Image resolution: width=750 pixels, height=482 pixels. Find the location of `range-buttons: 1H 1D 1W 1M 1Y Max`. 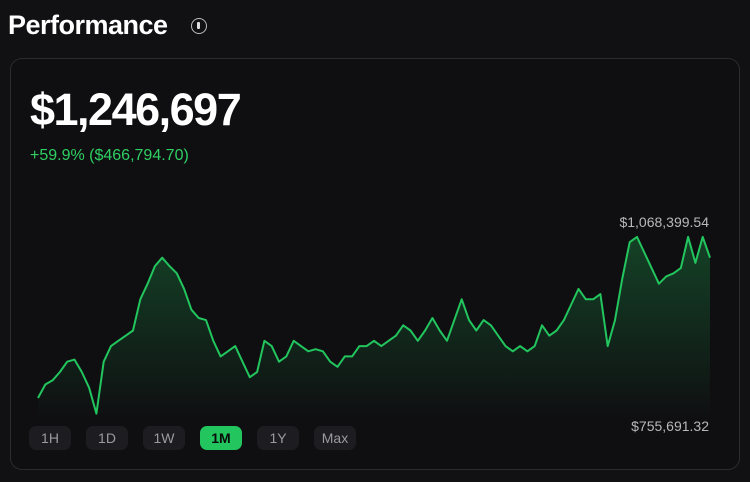

range-buttons: 1H 1D 1W 1M 1Y Max is located at coordinates (200, 438).